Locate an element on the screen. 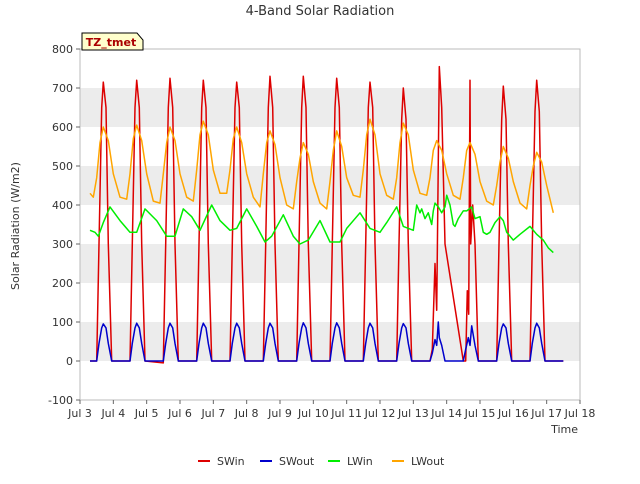  x-tick-label: Jul 10 is located at coordinates (313, 413).